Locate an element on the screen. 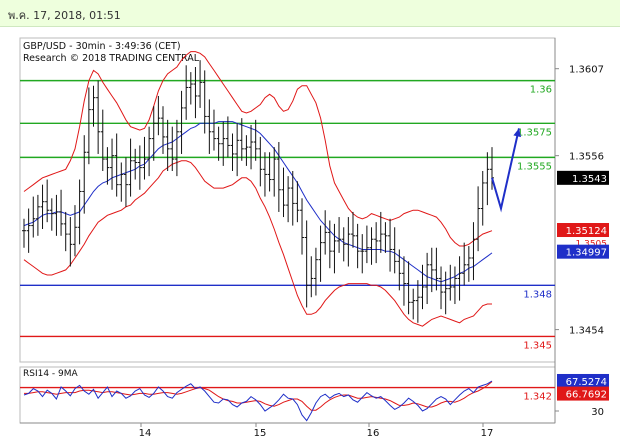 Image resolution: width=620 pixels, height=447 pixels. x-tick-label-2: 16 is located at coordinates (373, 433).